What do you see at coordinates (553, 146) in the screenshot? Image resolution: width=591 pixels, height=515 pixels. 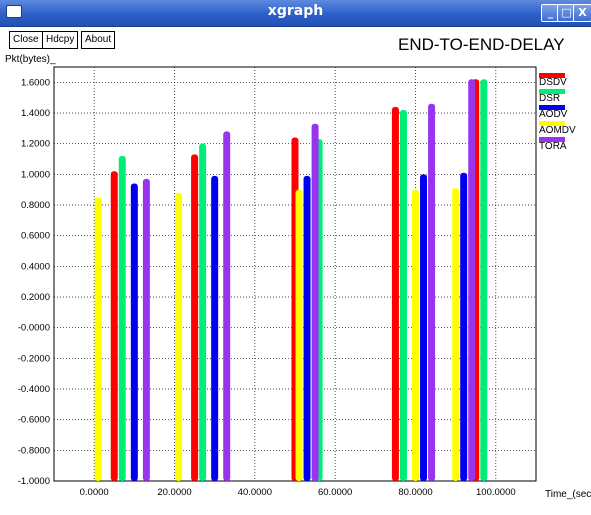 I see `legend-label-tora: TORA` at bounding box center [553, 146].